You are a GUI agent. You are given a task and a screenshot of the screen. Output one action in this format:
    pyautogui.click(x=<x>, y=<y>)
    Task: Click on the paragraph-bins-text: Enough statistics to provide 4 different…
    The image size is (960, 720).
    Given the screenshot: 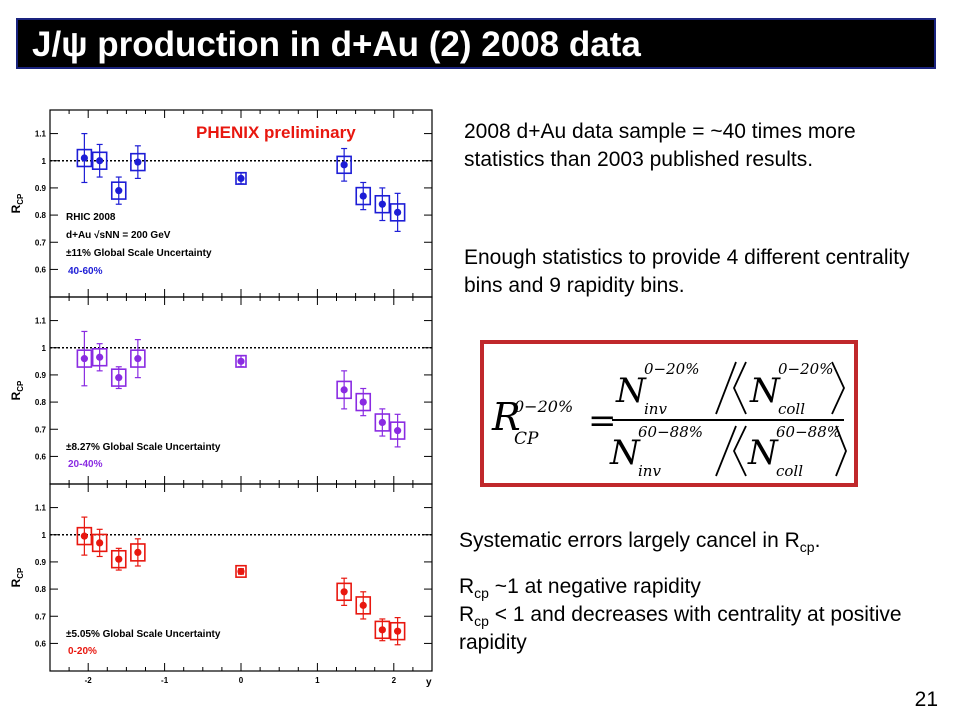 What is the action you would take?
    pyautogui.click(x=687, y=271)
    